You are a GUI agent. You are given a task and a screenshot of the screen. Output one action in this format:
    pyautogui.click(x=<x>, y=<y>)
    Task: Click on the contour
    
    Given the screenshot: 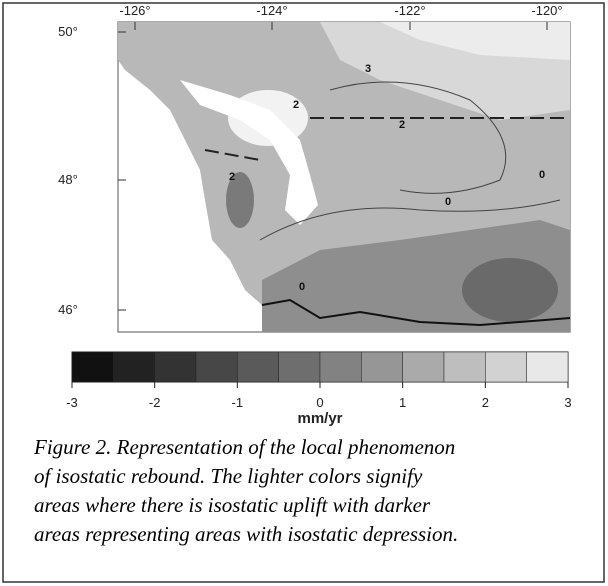 What is the action you would take?
    pyautogui.click(x=410, y=161)
    